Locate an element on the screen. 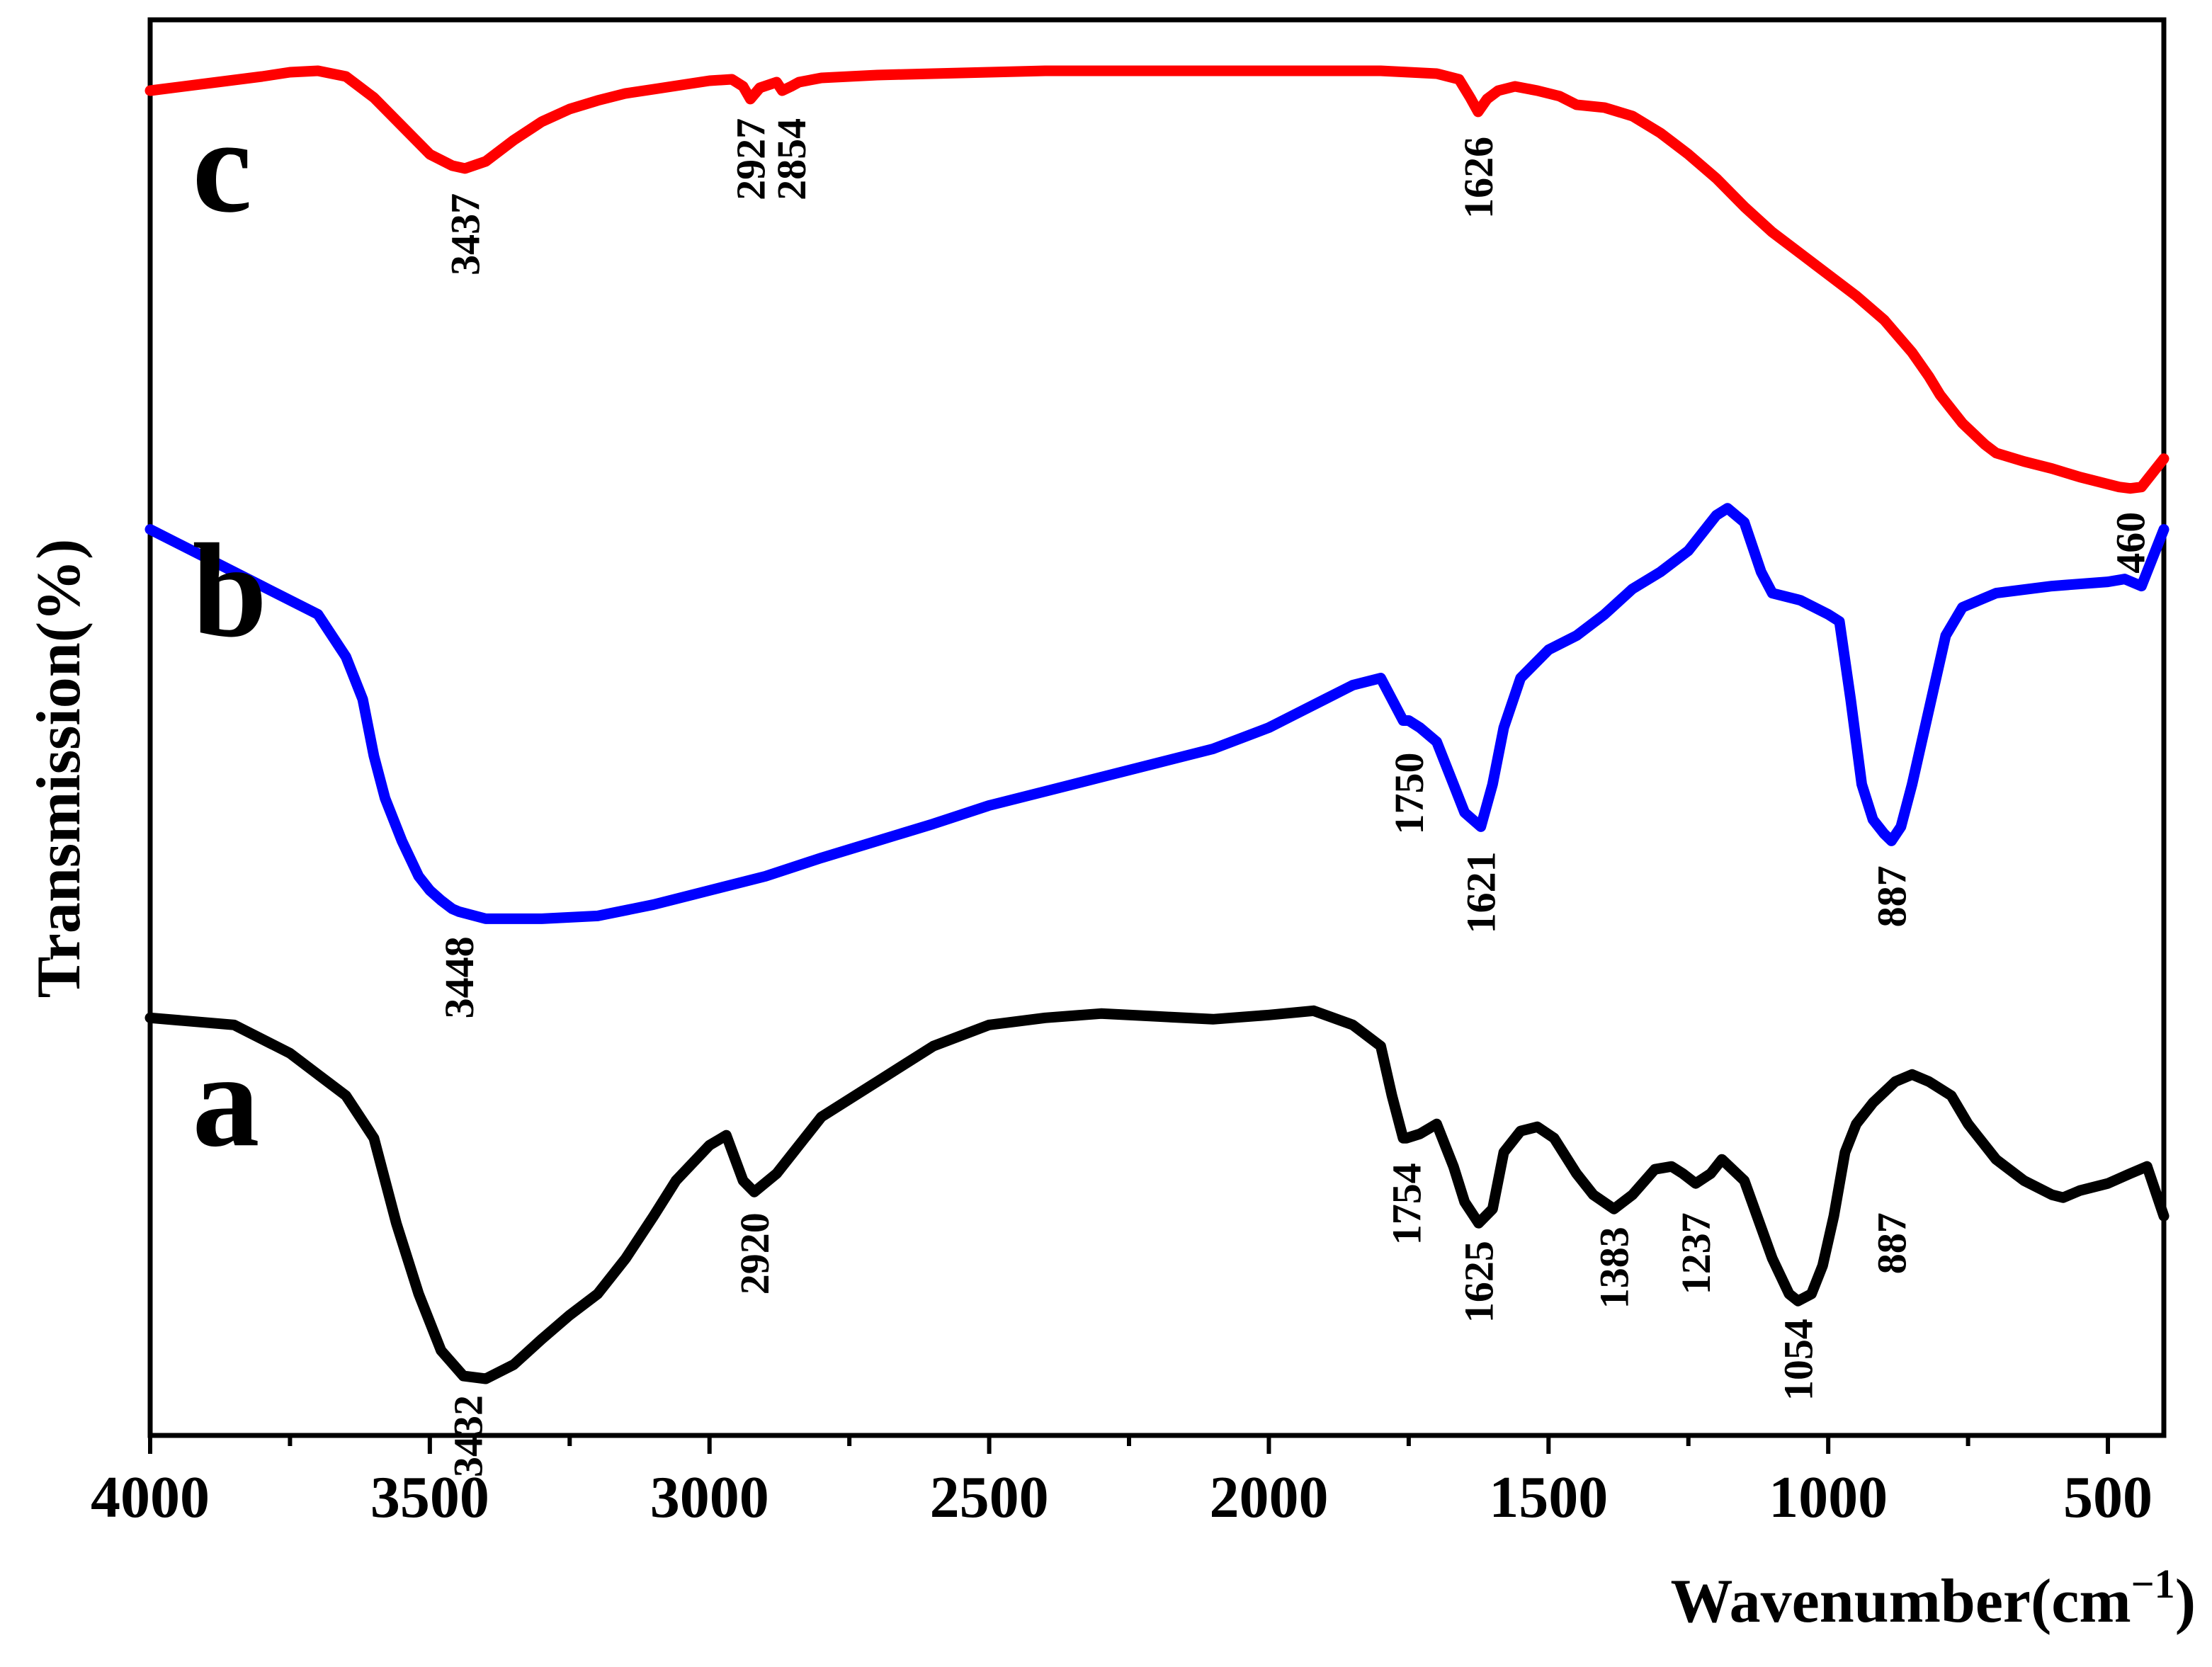 The image size is (2212, 1667). x-tick-label: 500 is located at coordinates (2108, 1497).